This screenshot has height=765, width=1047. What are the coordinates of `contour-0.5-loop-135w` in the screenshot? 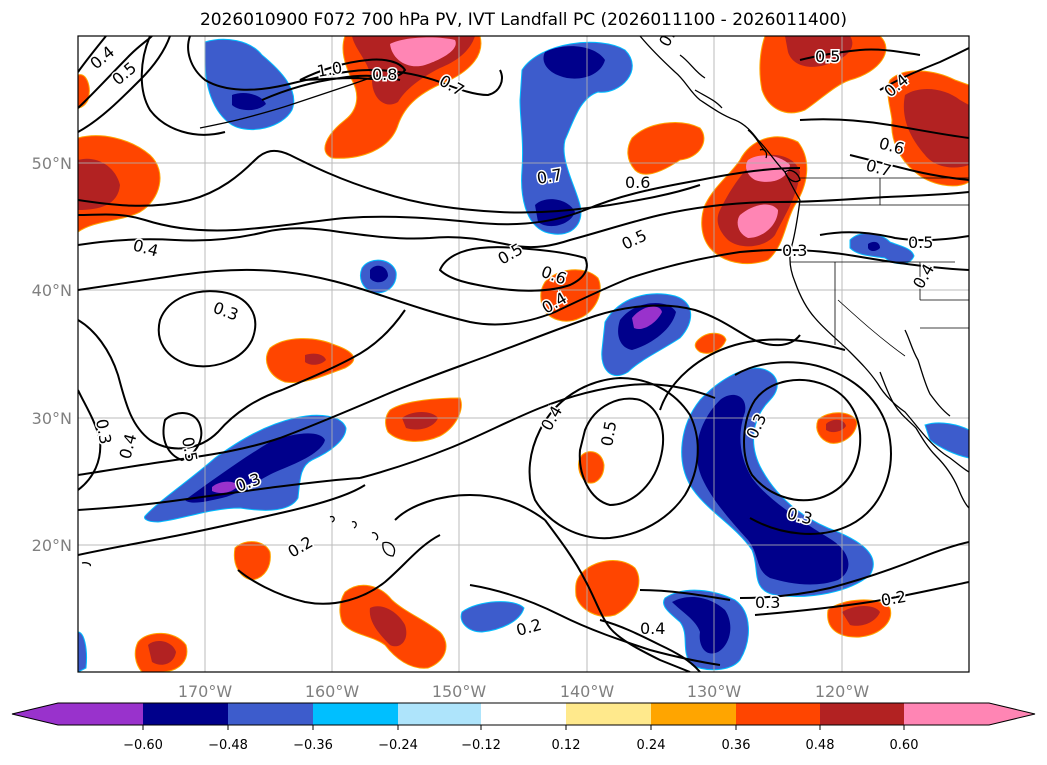 It's located at (621, 452).